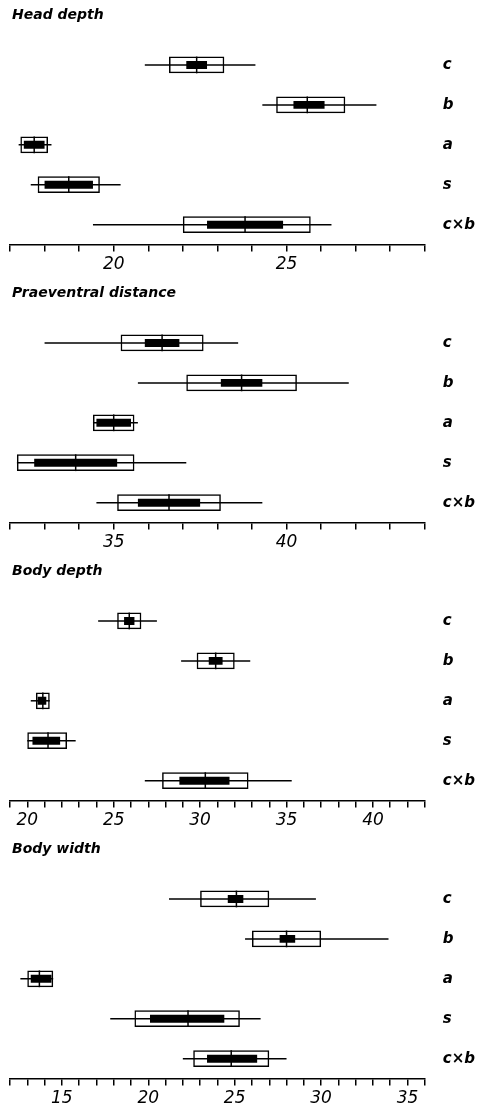  What do you see at coordinates (56, 848) in the screenshot?
I see `chart-title: Body width` at bounding box center [56, 848].